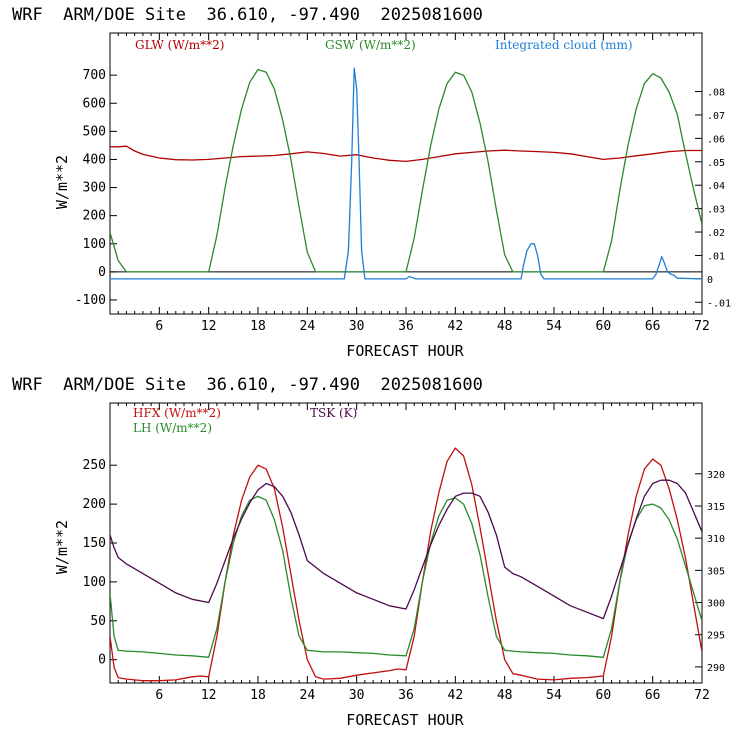 The image size is (740, 740). I want to click on legend-gsw: GSW (W/m**2), so click(370, 45).